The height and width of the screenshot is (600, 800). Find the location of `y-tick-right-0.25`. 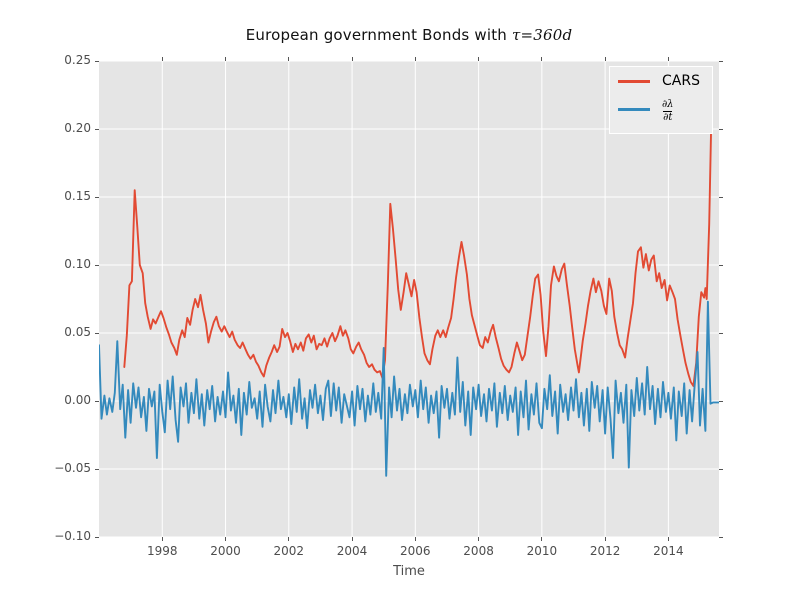

y-tick-right-0.25 is located at coordinates (721, 61).